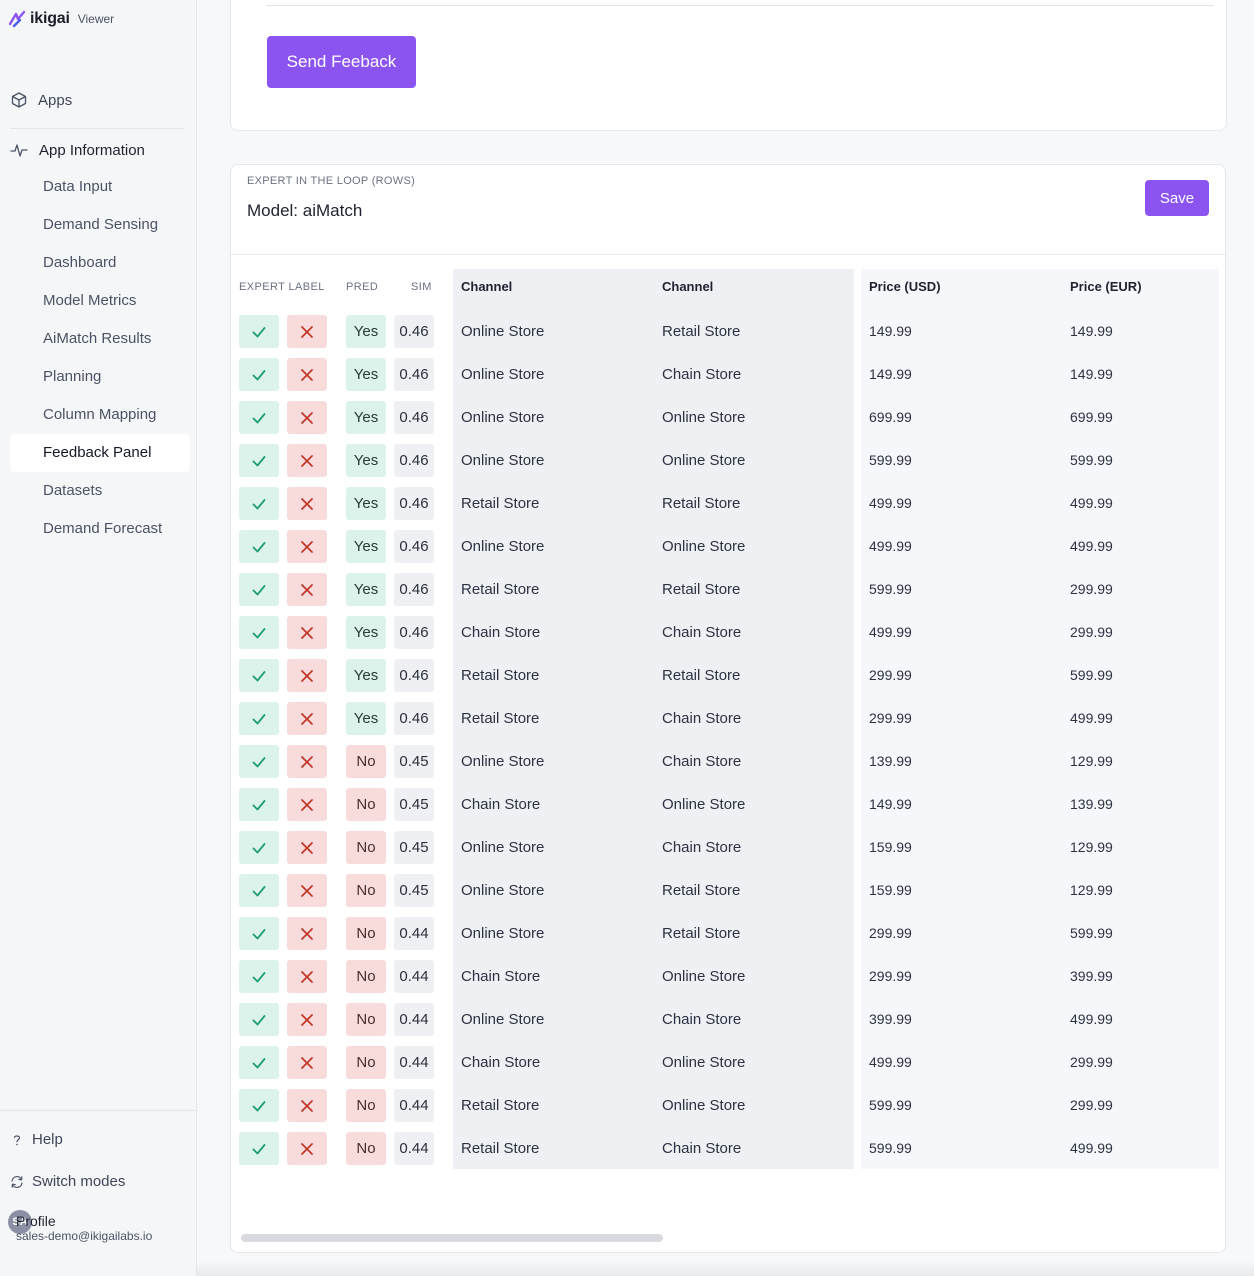 Image resolution: width=1254 pixels, height=1276 pixels. What do you see at coordinates (80, 1226) in the screenshot?
I see `profile-menu: SA Profile sales-demo@ikigailabs.io` at bounding box center [80, 1226].